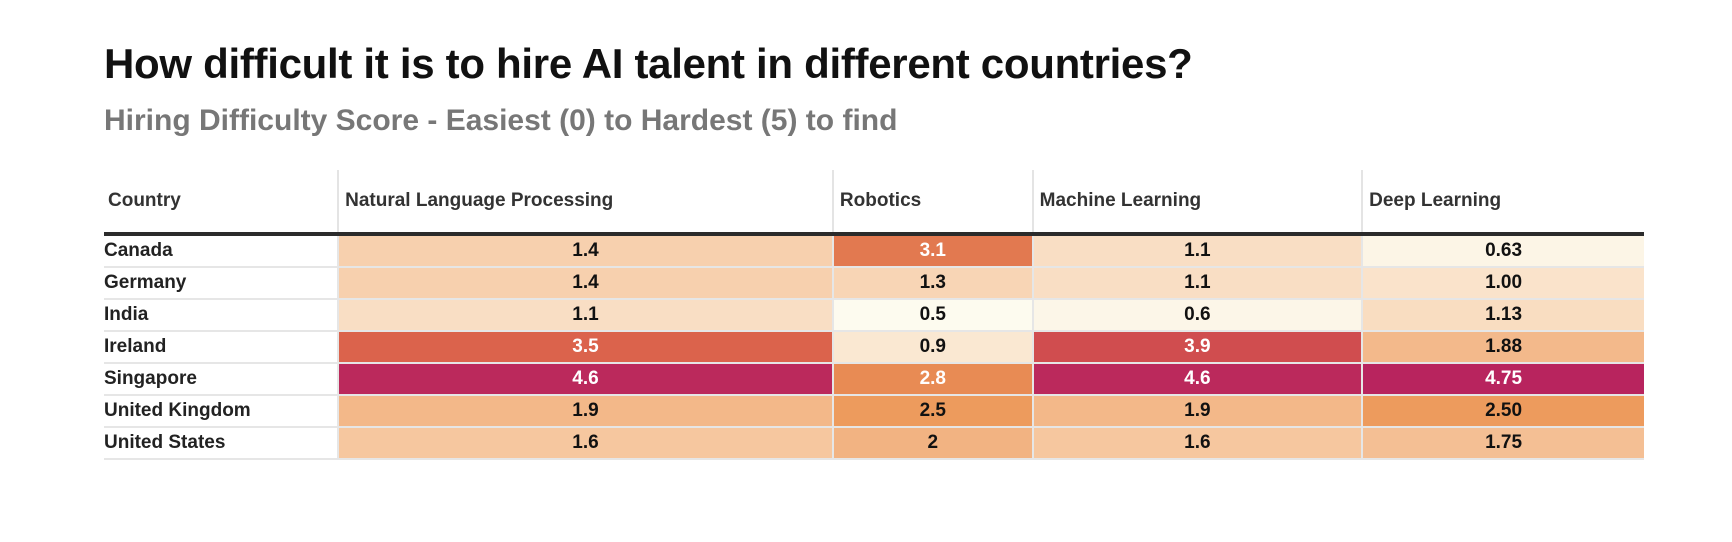  Describe the element at coordinates (932, 443) in the screenshot. I see `heatmap-cell: 2` at that location.